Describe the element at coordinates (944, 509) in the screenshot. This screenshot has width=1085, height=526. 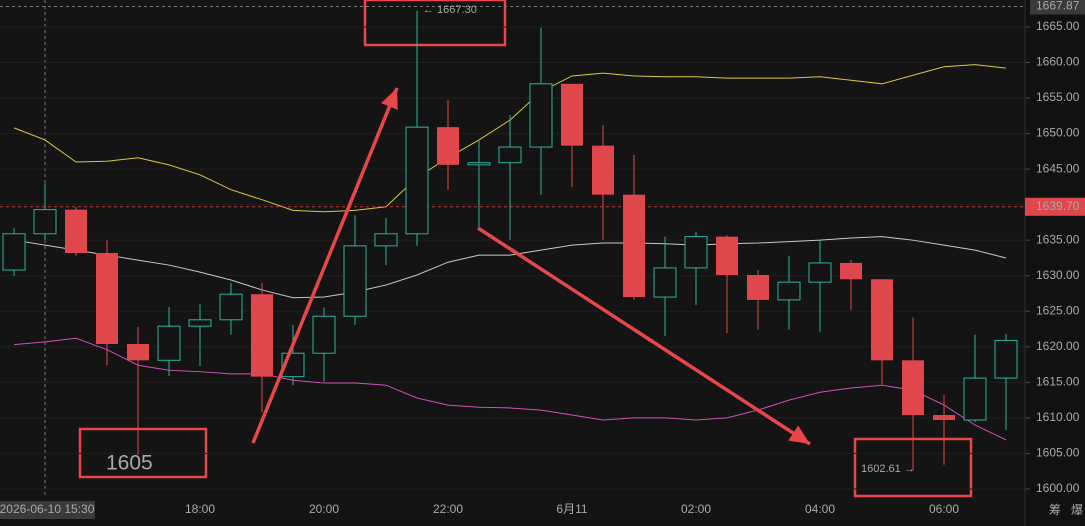
I see `x-tick-label: 06:00` at that location.